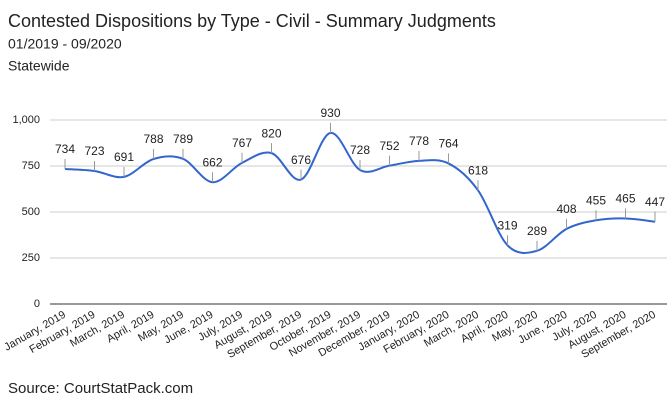 Image resolution: width=671 pixels, height=406 pixels. I want to click on data-label: 728, so click(360, 150).